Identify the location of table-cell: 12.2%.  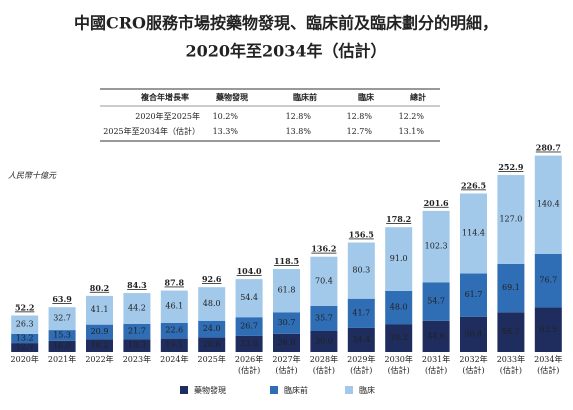
(412, 116).